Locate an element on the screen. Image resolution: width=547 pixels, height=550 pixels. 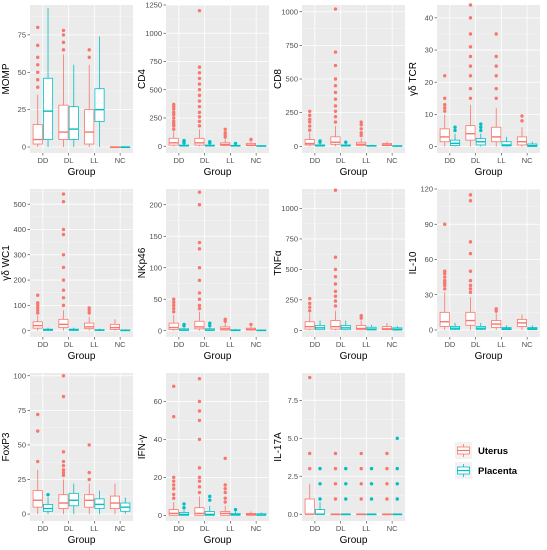
box-ll-uterus is located at coordinates (496, 318).